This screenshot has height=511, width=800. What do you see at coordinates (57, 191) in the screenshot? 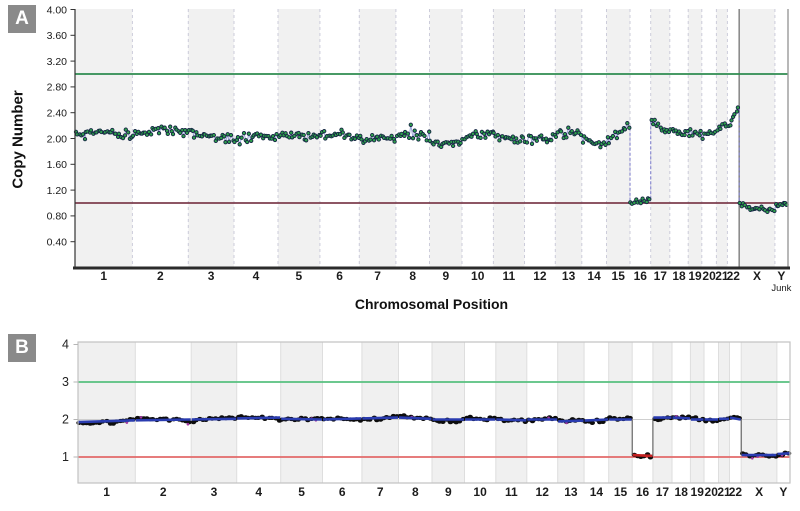
I see `y-tick-label: 1.20` at bounding box center [57, 191].